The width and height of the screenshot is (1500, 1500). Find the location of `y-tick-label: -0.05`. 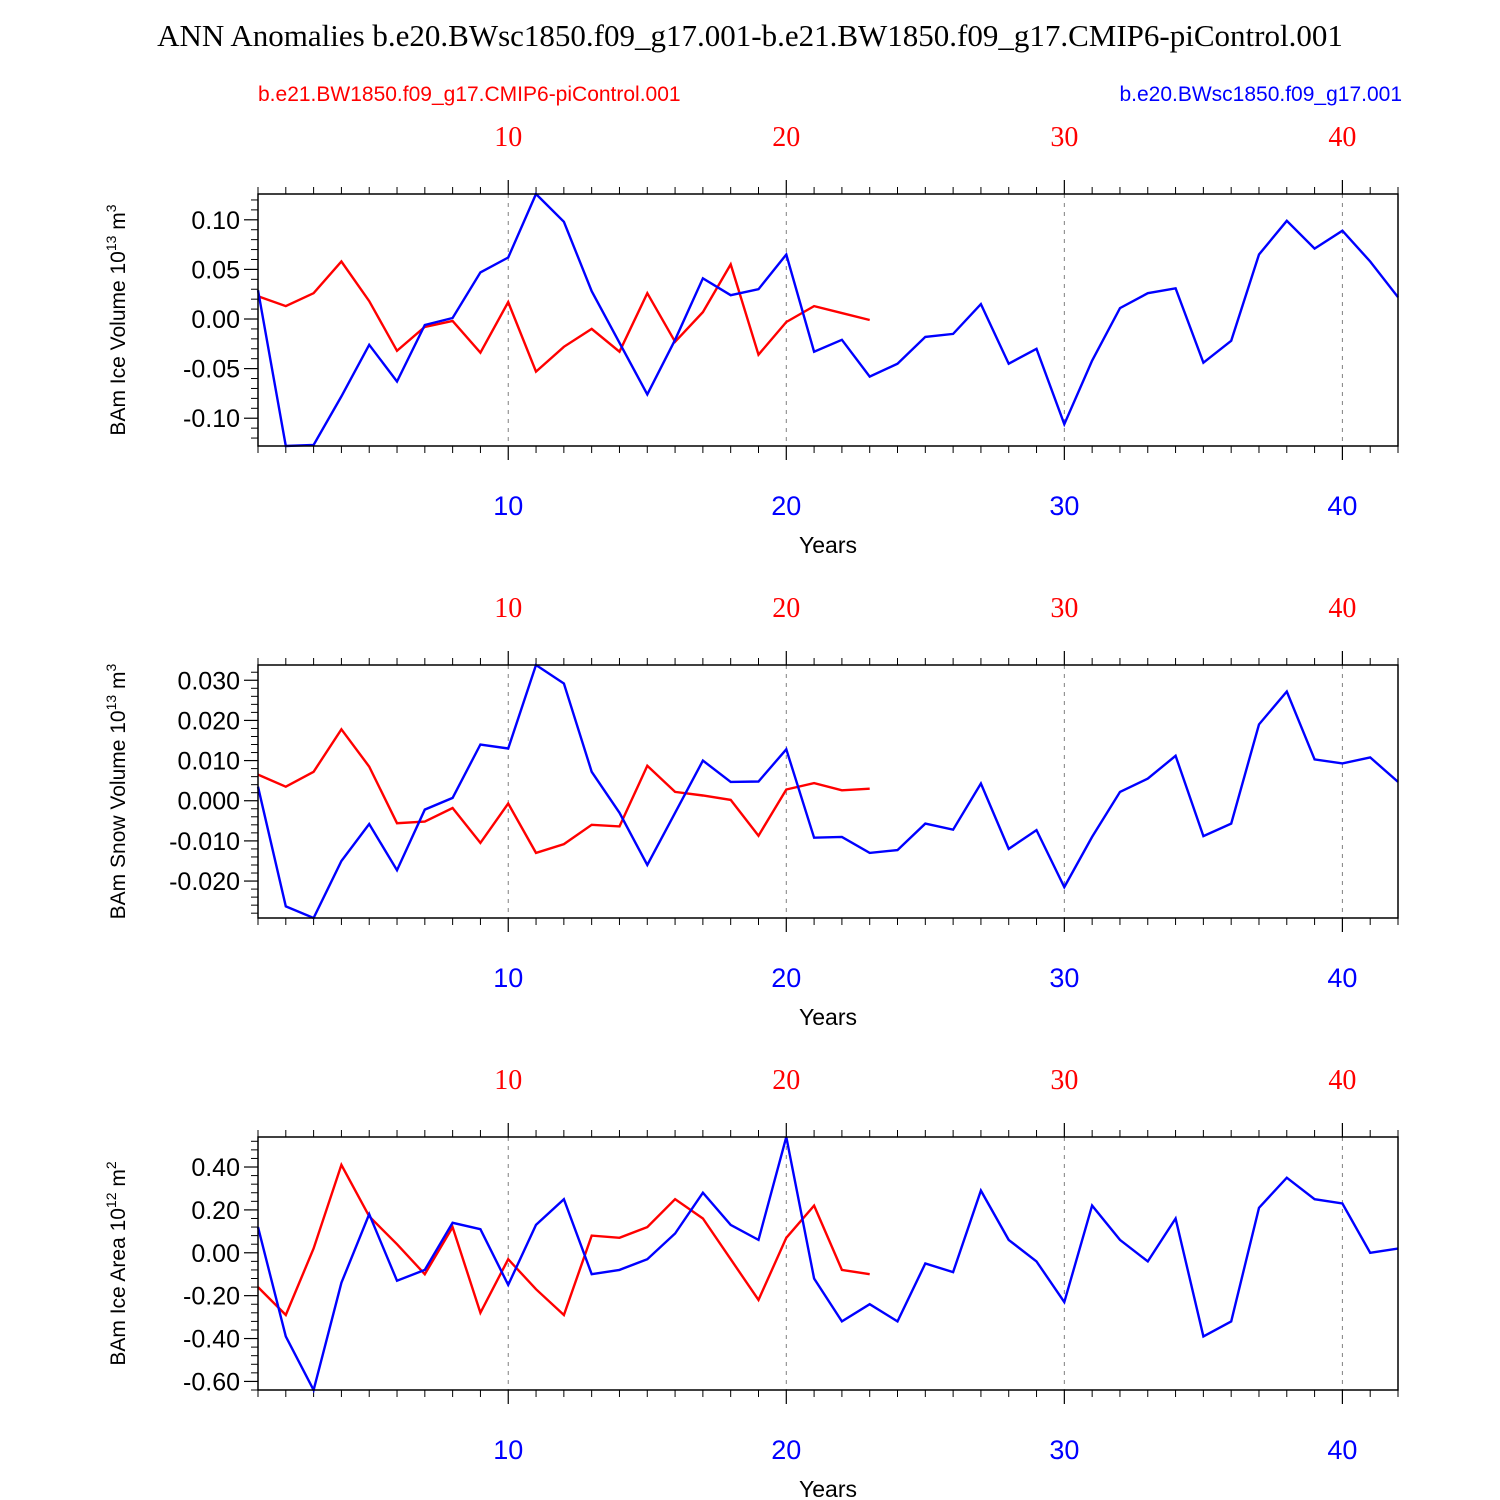

y-tick-label: -0.05 is located at coordinates (211, 370).